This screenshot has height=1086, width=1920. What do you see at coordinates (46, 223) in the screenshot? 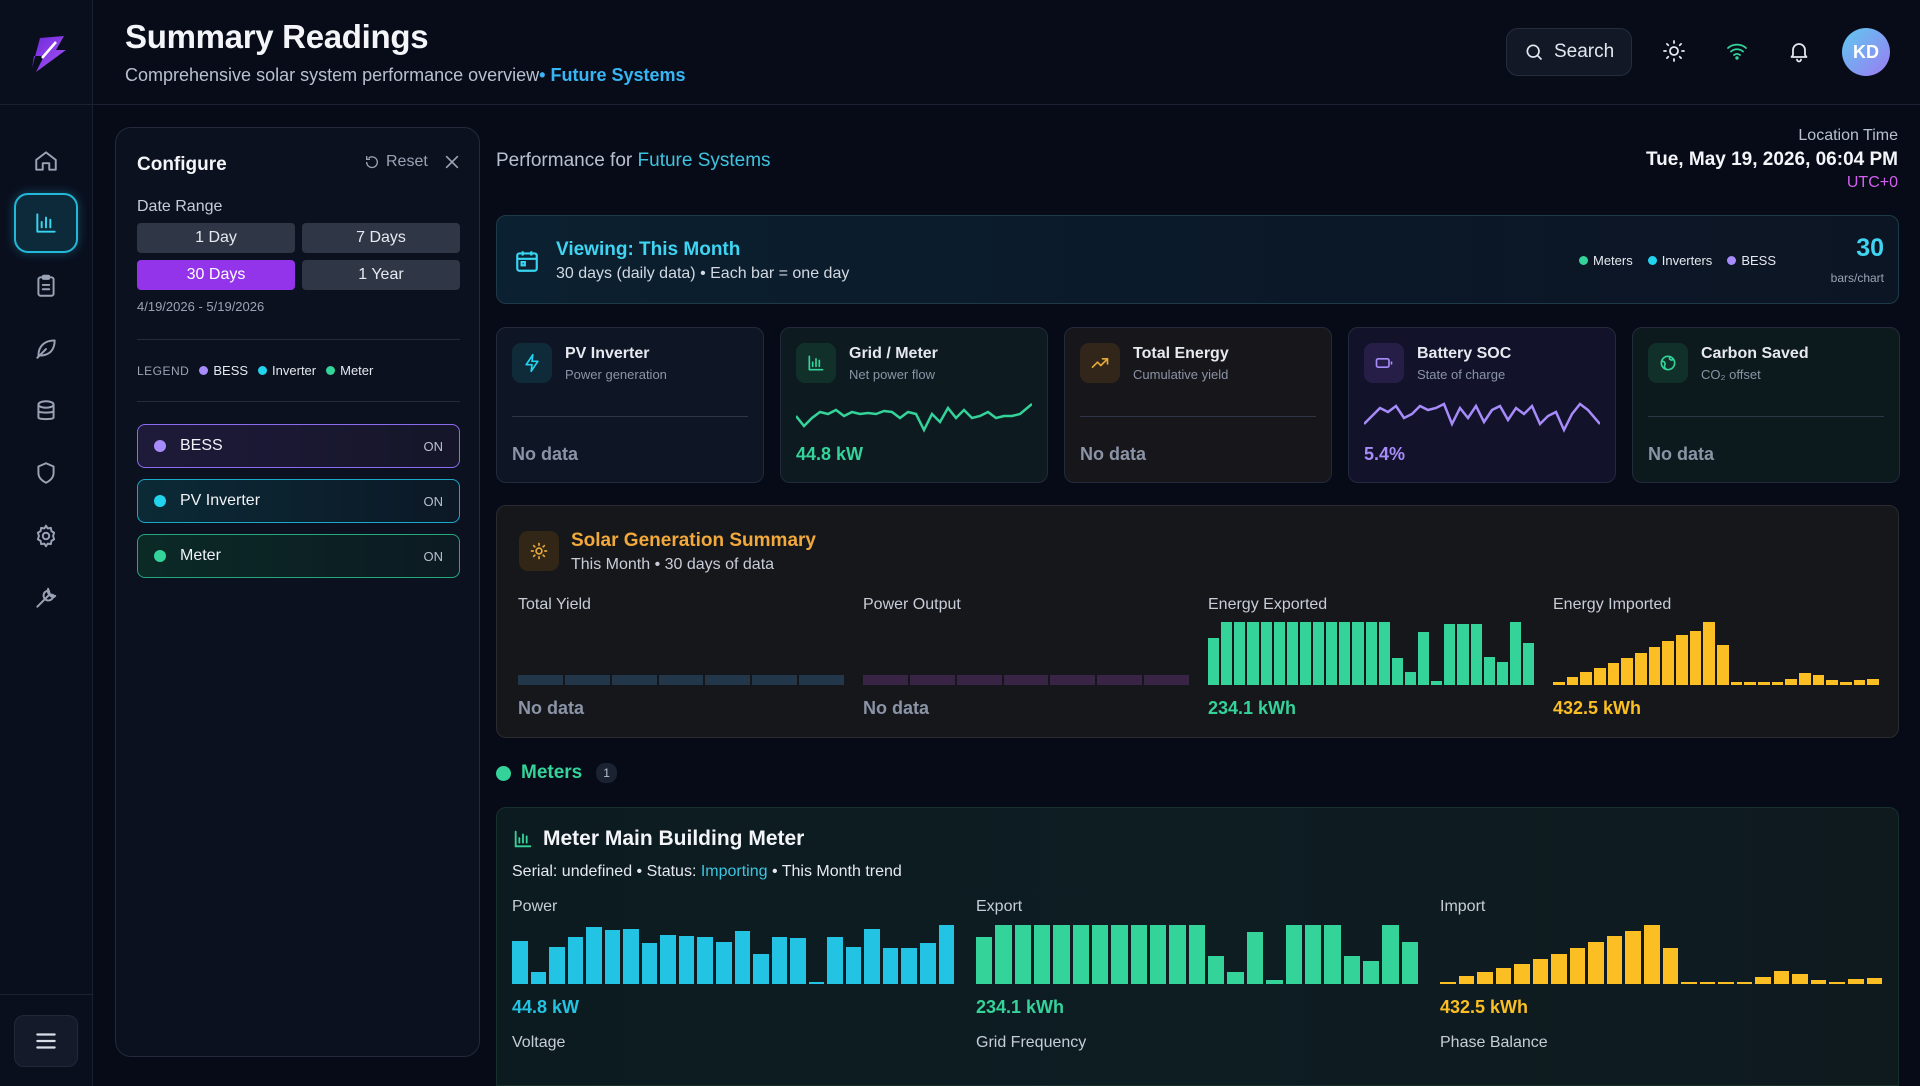
I see `nav-analytics` at bounding box center [46, 223].